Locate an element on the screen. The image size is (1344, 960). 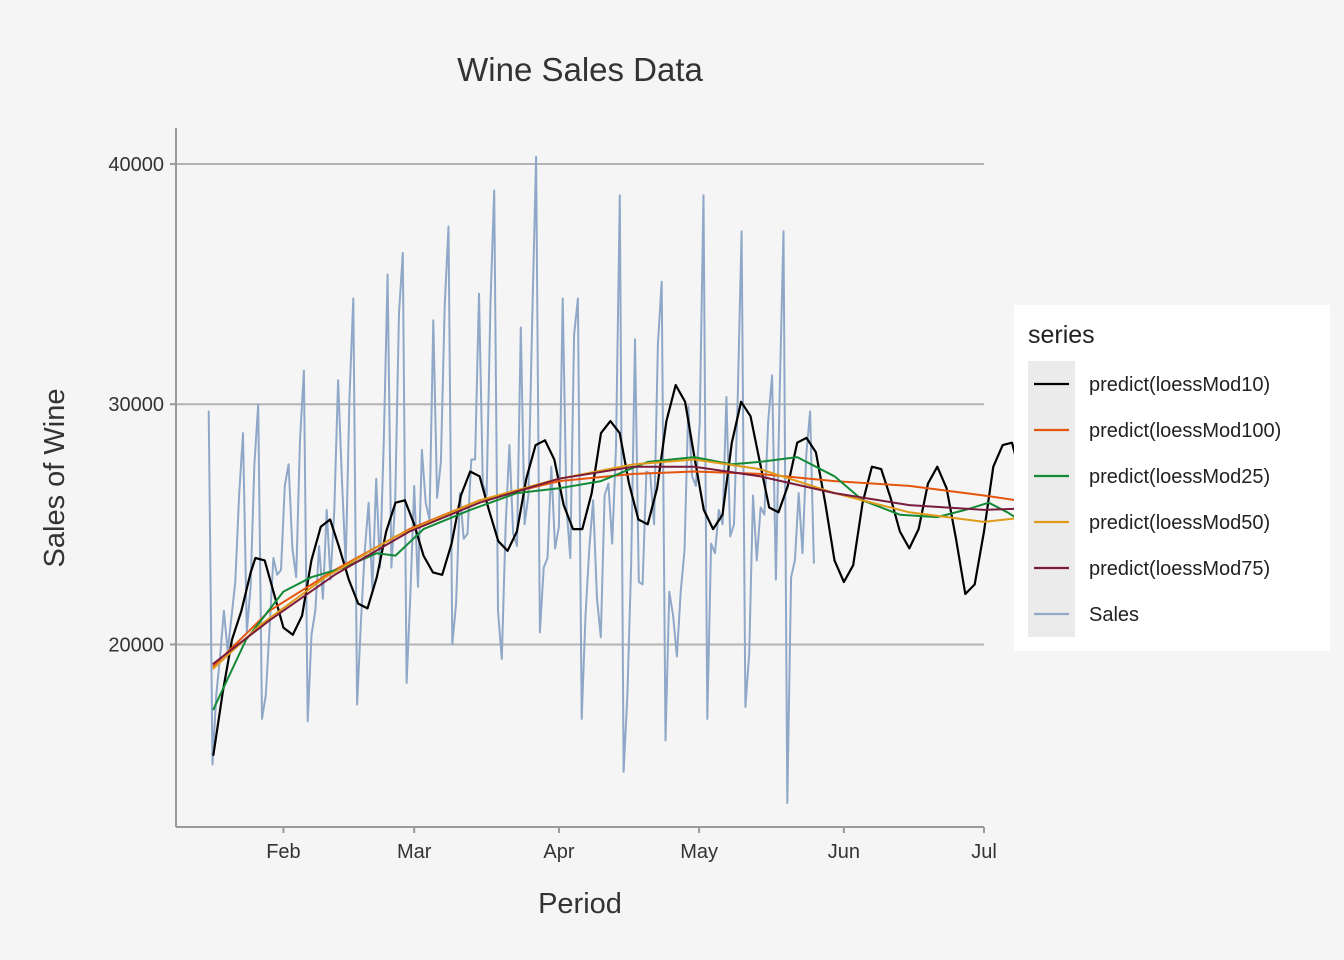
series-line-predict-loessmod75 is located at coordinates (673, 565).